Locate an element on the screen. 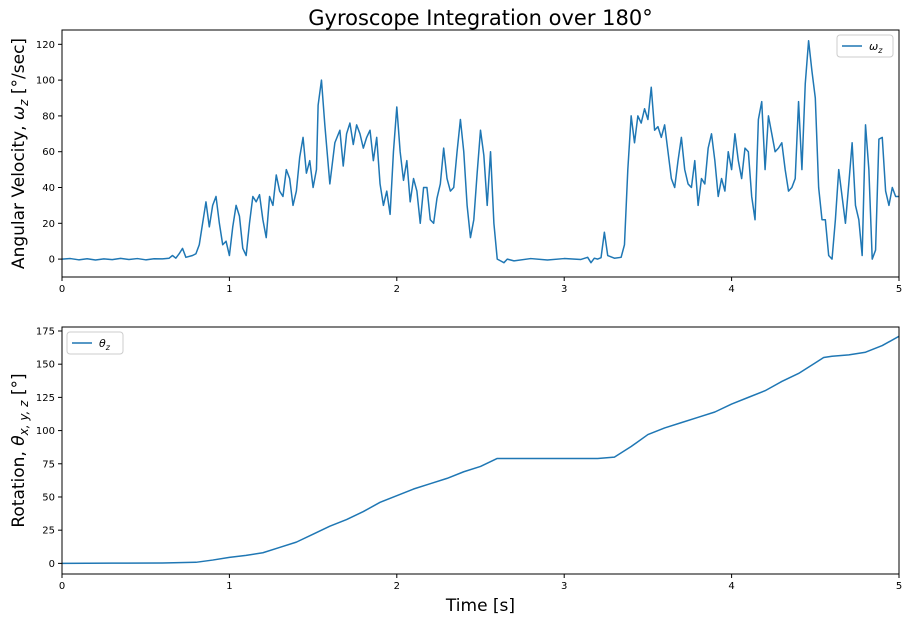 The height and width of the screenshot is (620, 908). legend-label: θz is located at coordinates (105, 344).